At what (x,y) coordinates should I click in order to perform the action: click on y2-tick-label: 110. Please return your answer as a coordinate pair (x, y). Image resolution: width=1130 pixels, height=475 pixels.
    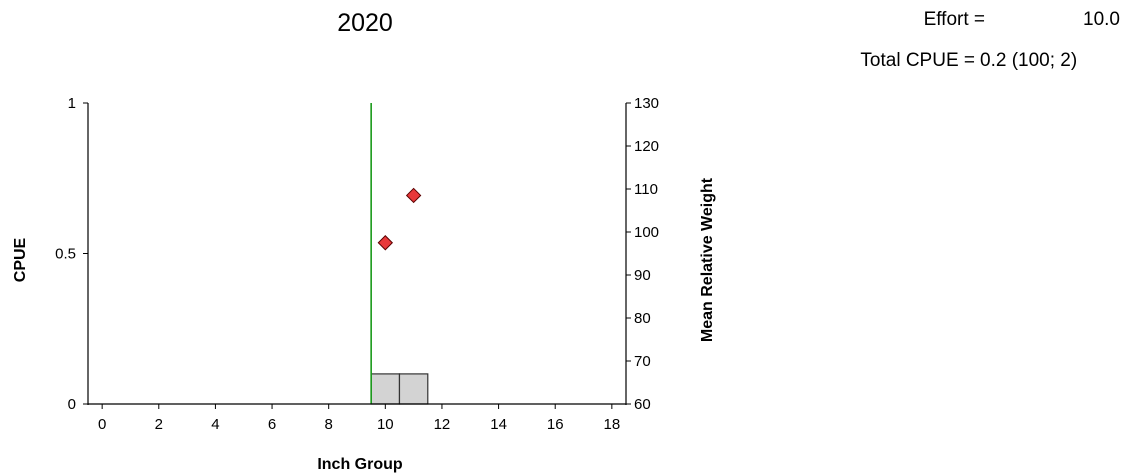
    Looking at the image, I should click on (646, 189).